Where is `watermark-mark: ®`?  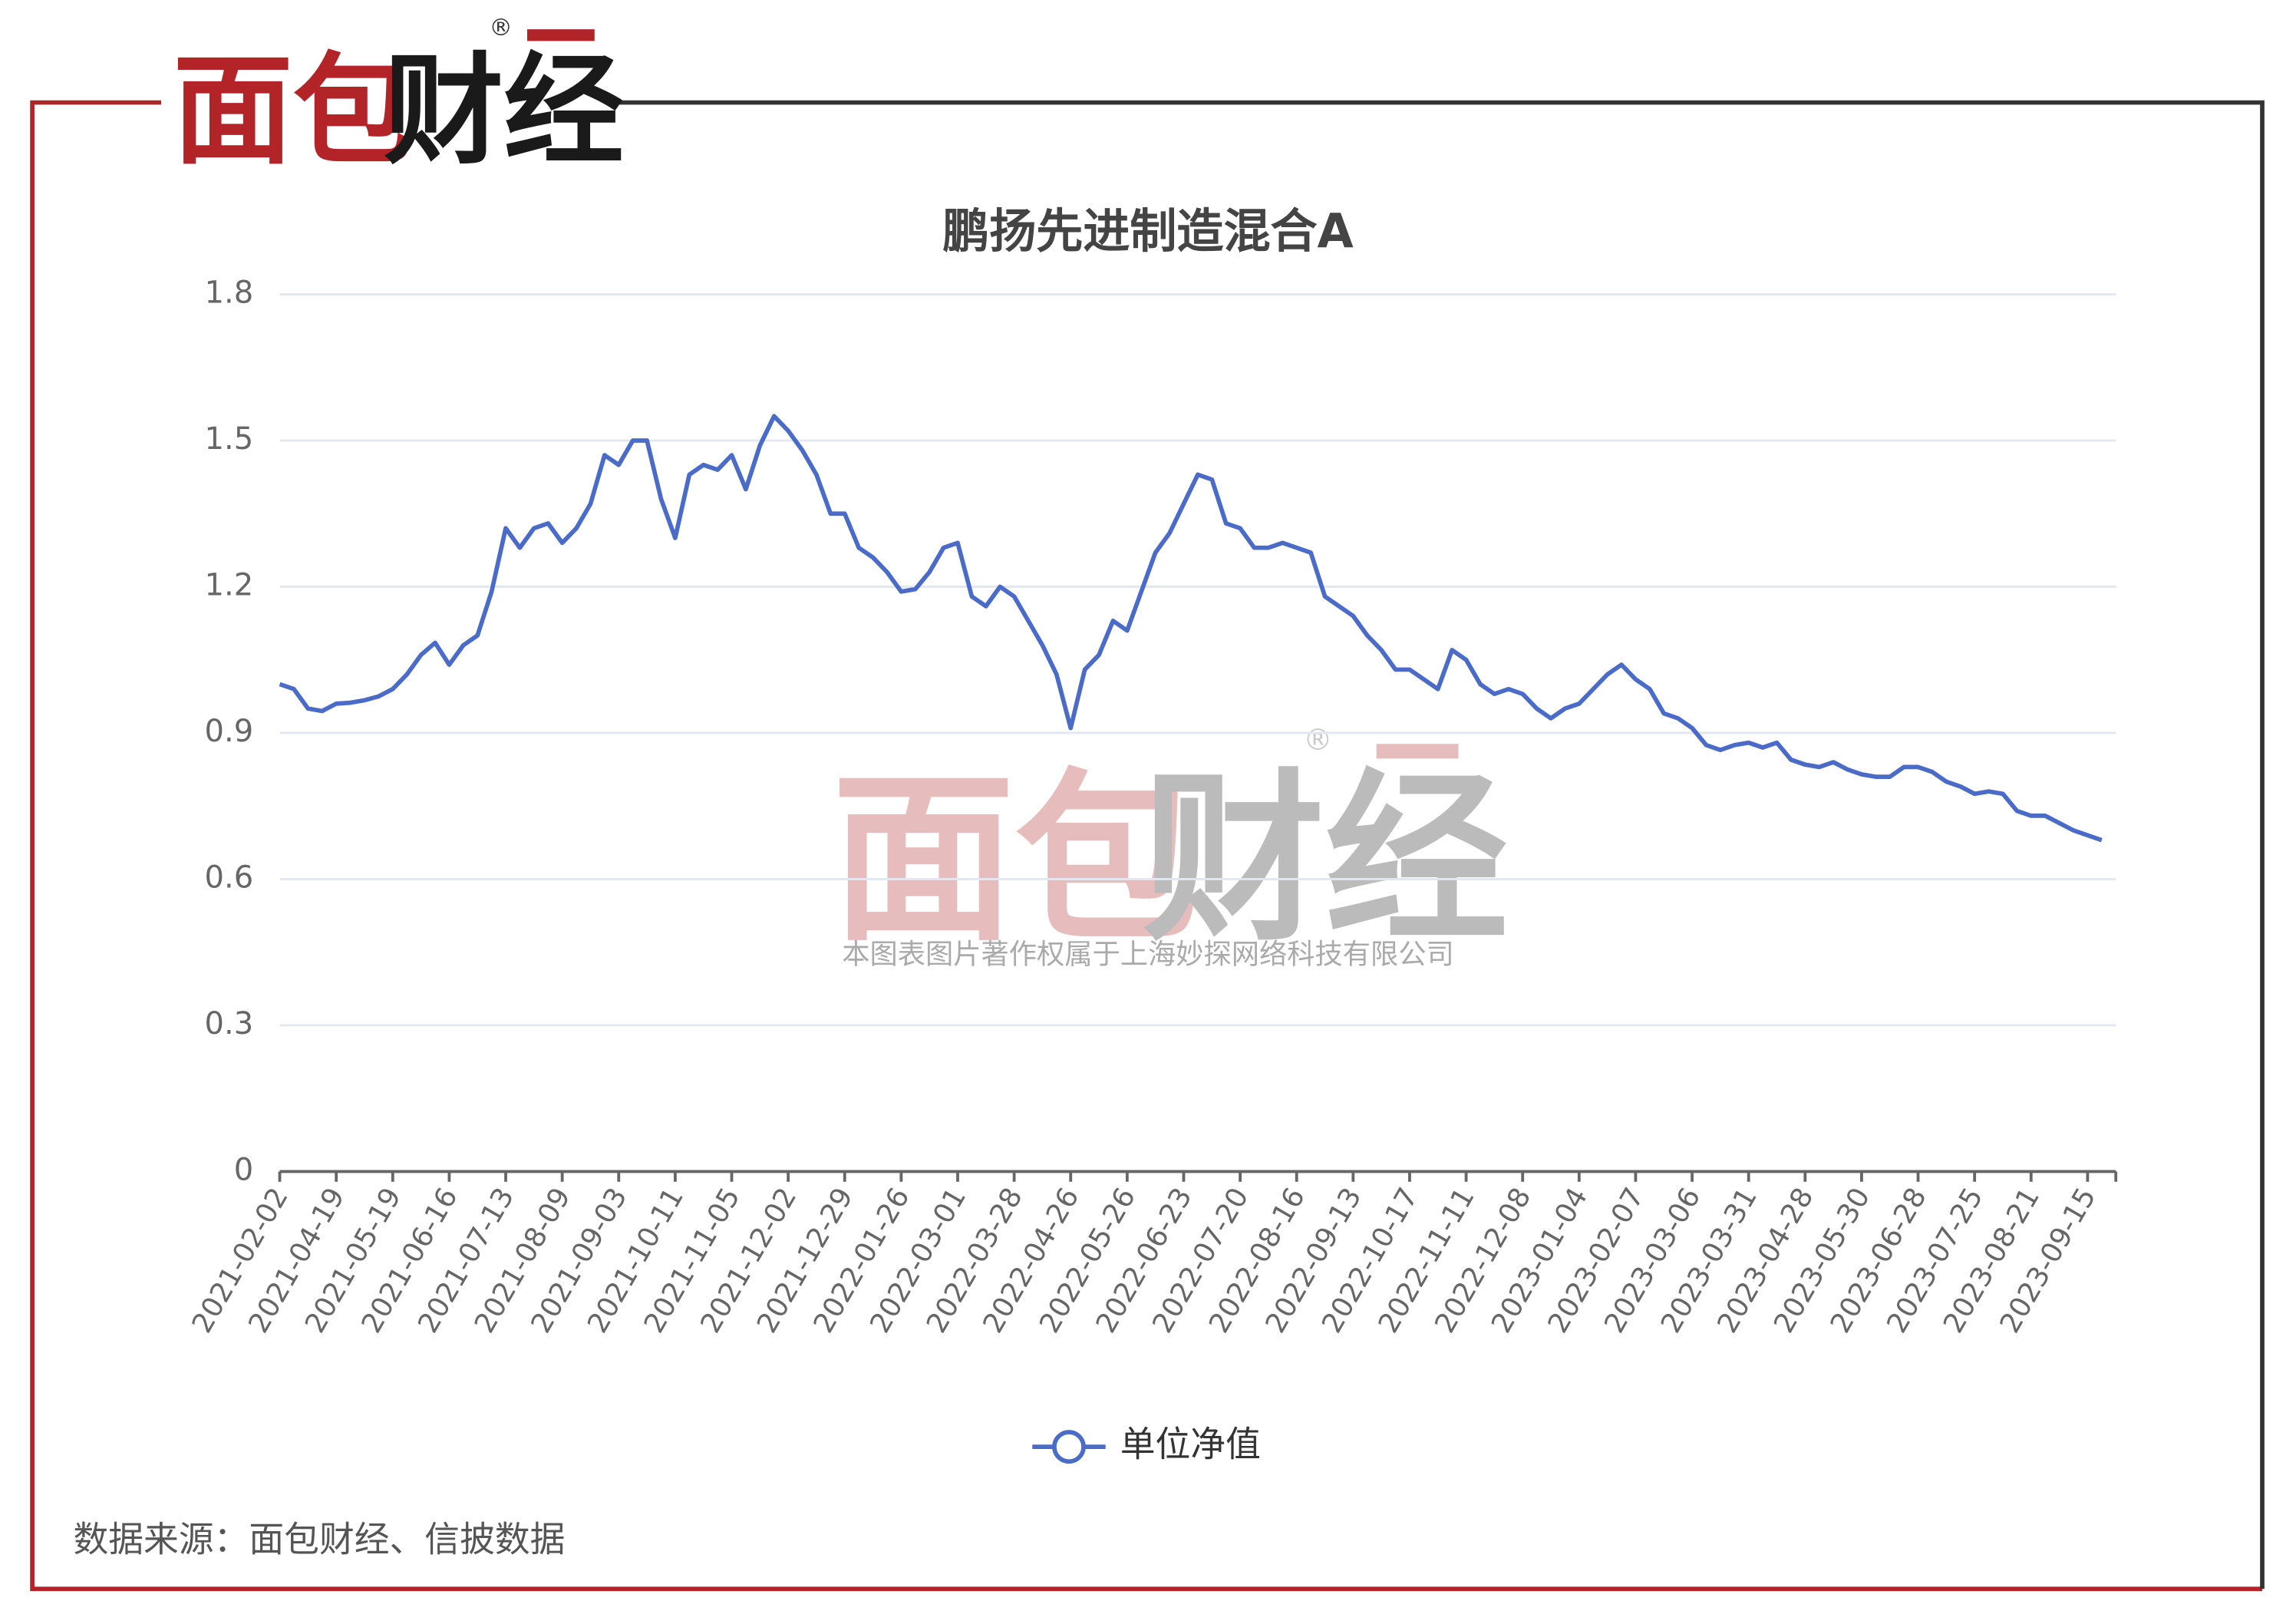
watermark-mark: ® is located at coordinates (1317, 740).